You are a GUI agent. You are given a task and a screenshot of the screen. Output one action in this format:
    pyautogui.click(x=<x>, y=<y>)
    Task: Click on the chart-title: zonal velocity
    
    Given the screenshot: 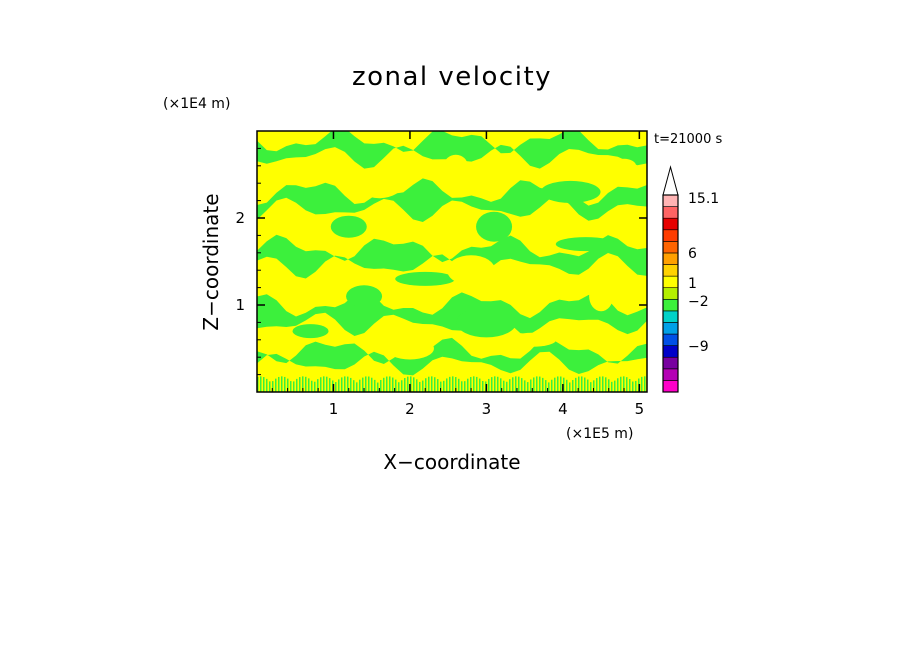 What is the action you would take?
    pyautogui.click(x=452, y=77)
    